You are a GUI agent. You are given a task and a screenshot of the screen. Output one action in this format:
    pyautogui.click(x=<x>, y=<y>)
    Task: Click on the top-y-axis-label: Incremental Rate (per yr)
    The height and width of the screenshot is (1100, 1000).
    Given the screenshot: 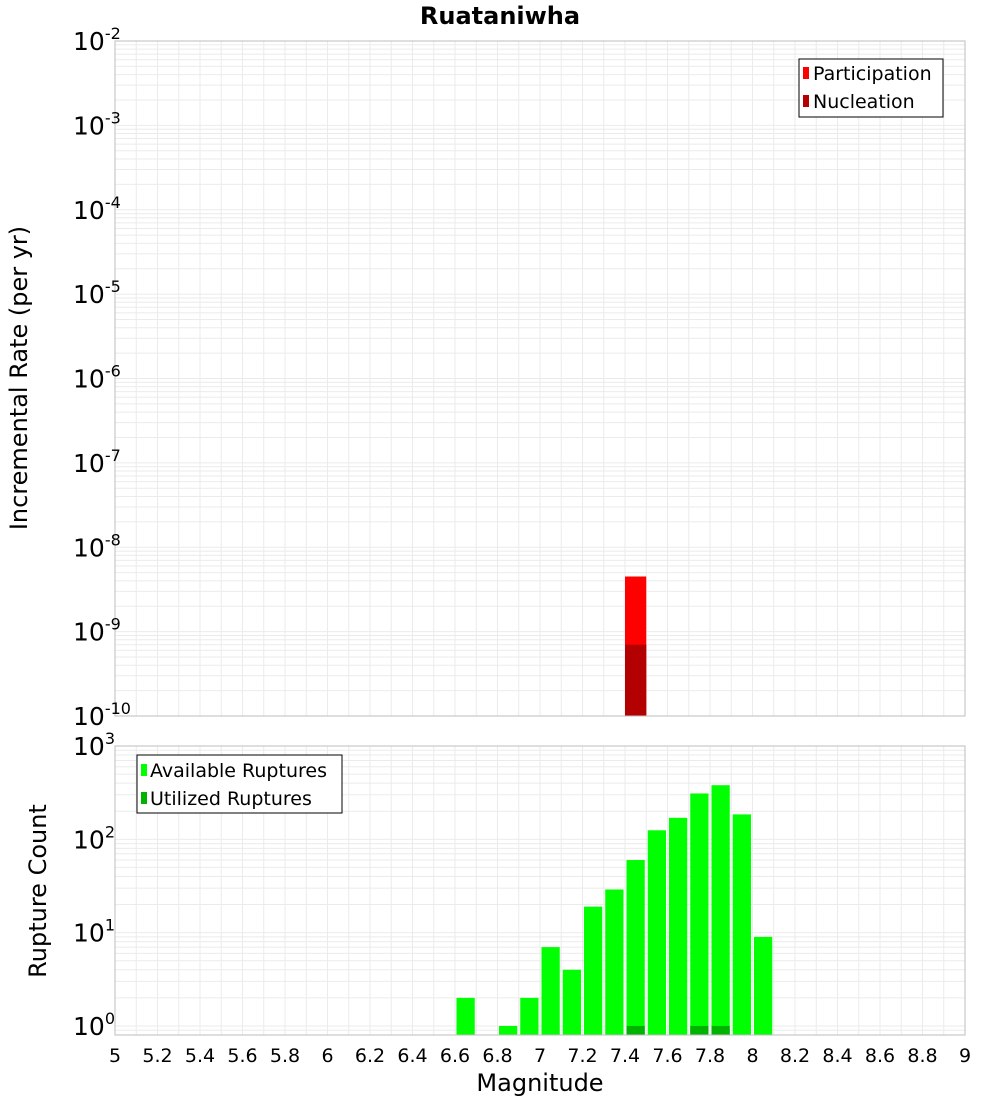 What is the action you would take?
    pyautogui.click(x=19, y=378)
    